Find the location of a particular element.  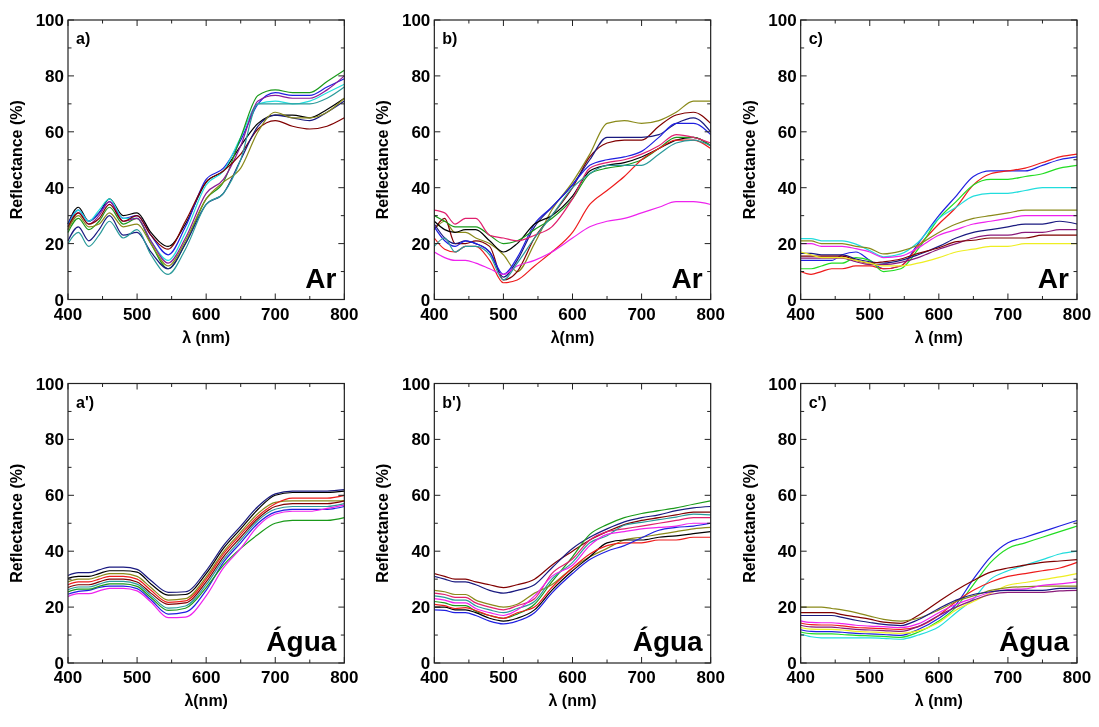

annotation: b') is located at coordinates (452, 402).